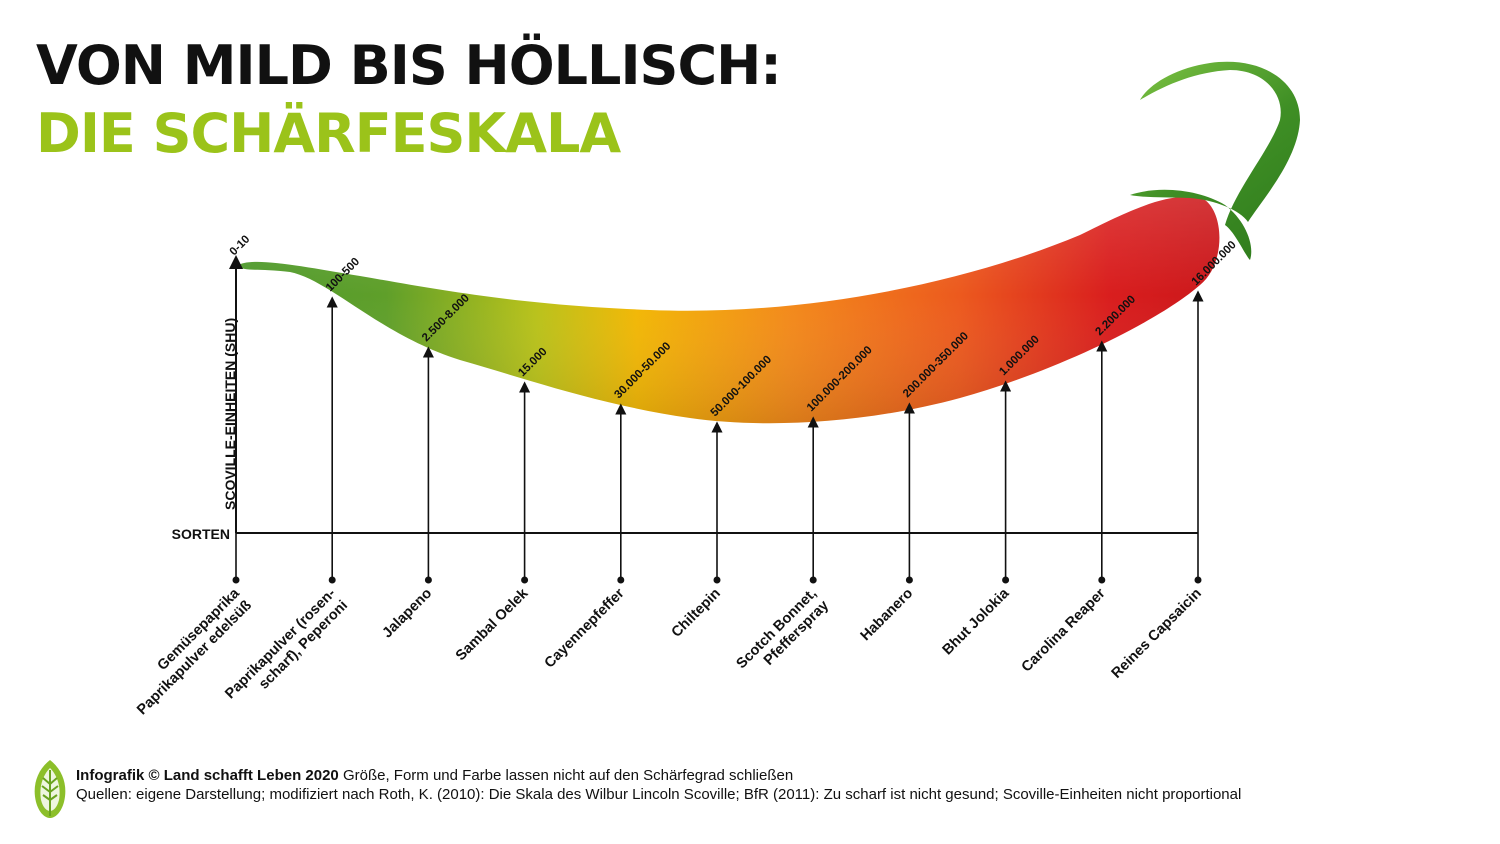  I want to click on x-axis-label: SORTEN, so click(201, 534).